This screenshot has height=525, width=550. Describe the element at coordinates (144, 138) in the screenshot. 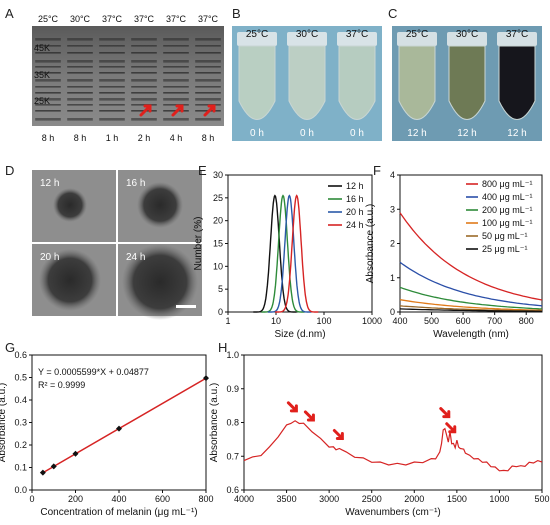

I see `gel-lane-time: 2 h` at that location.